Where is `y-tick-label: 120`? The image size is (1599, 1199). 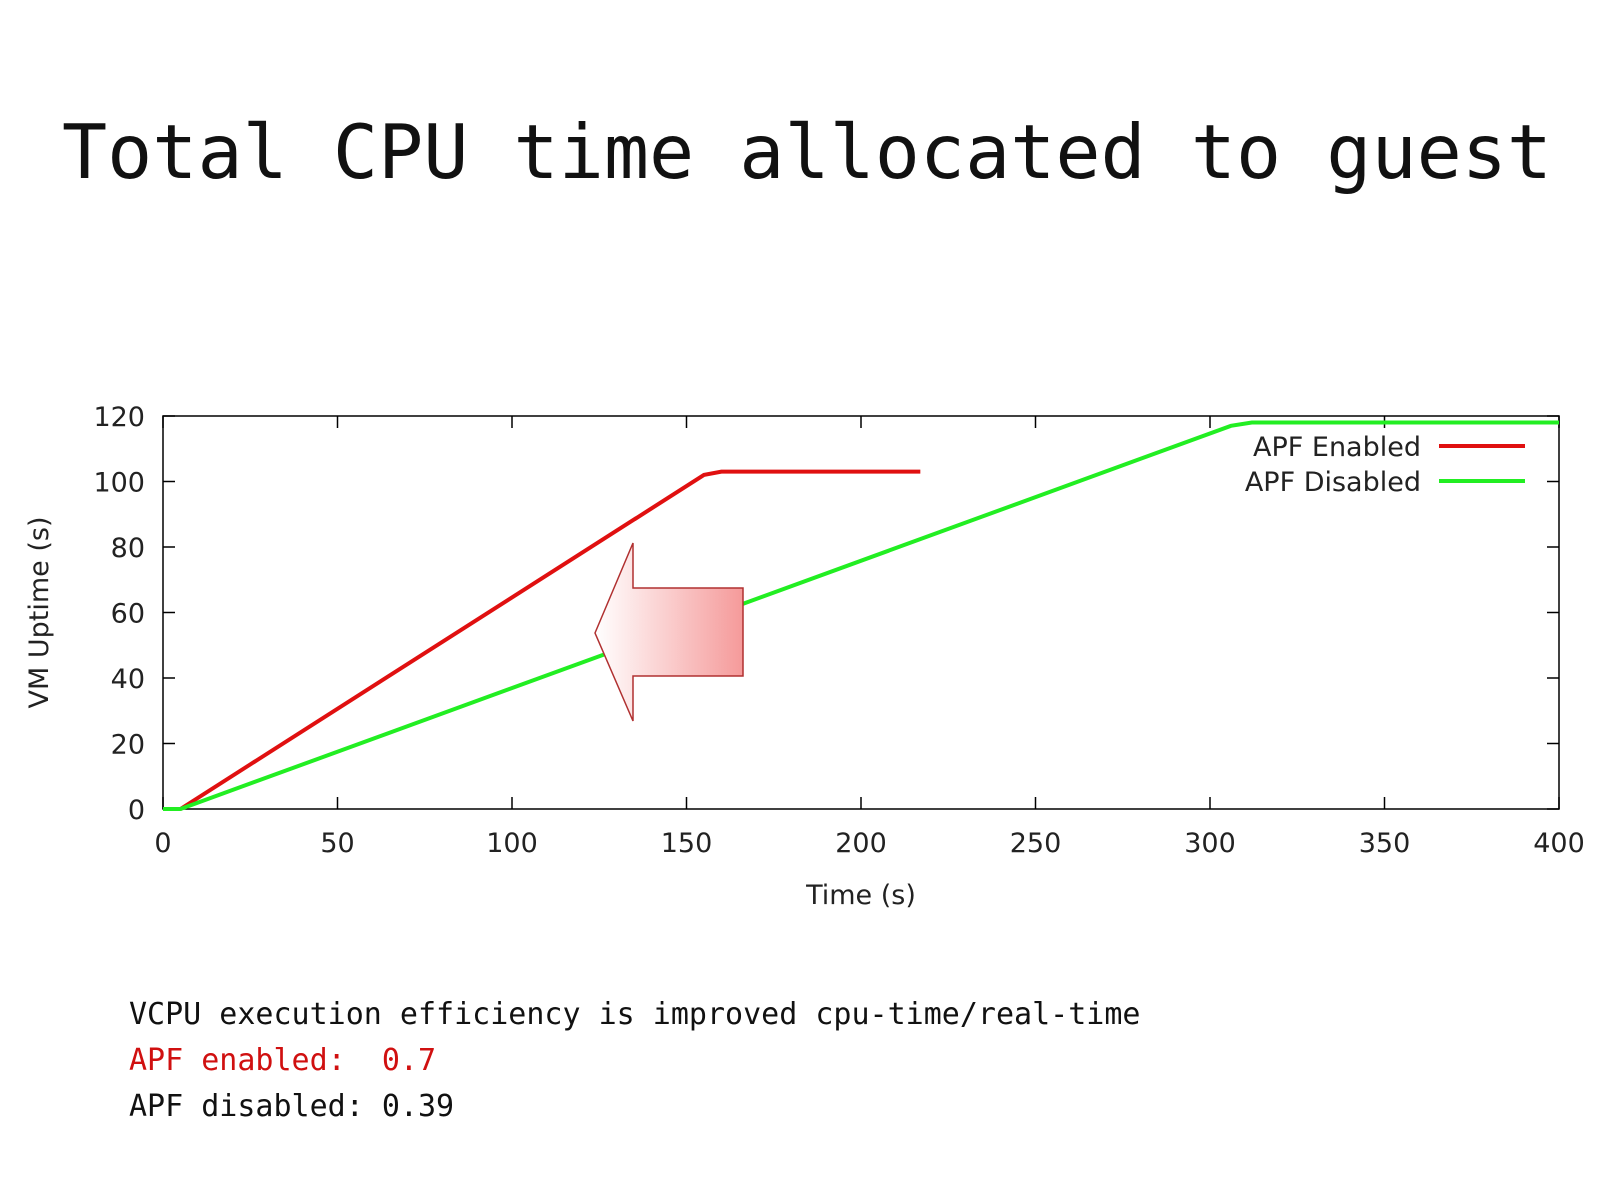
y-tick-label: 120 is located at coordinates (119, 417).